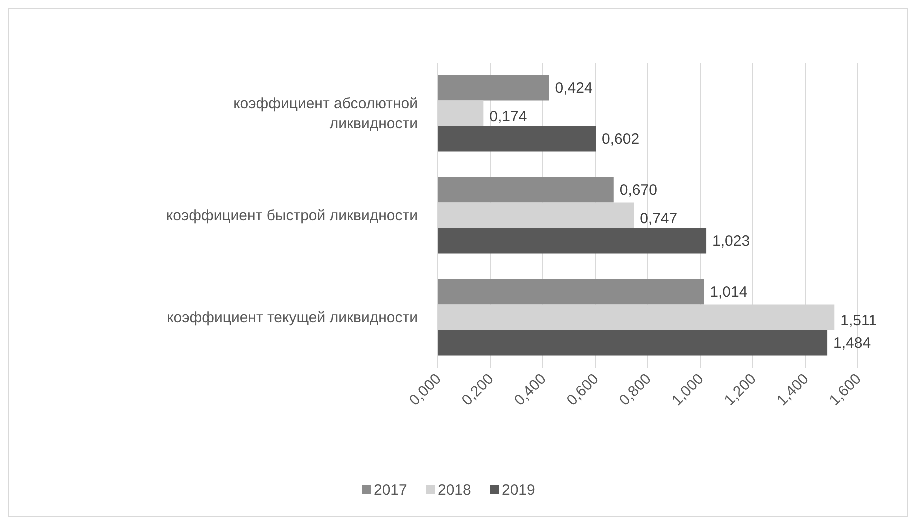 This screenshot has width=922, height=525. I want to click on data-label: 0,602, so click(621, 139).